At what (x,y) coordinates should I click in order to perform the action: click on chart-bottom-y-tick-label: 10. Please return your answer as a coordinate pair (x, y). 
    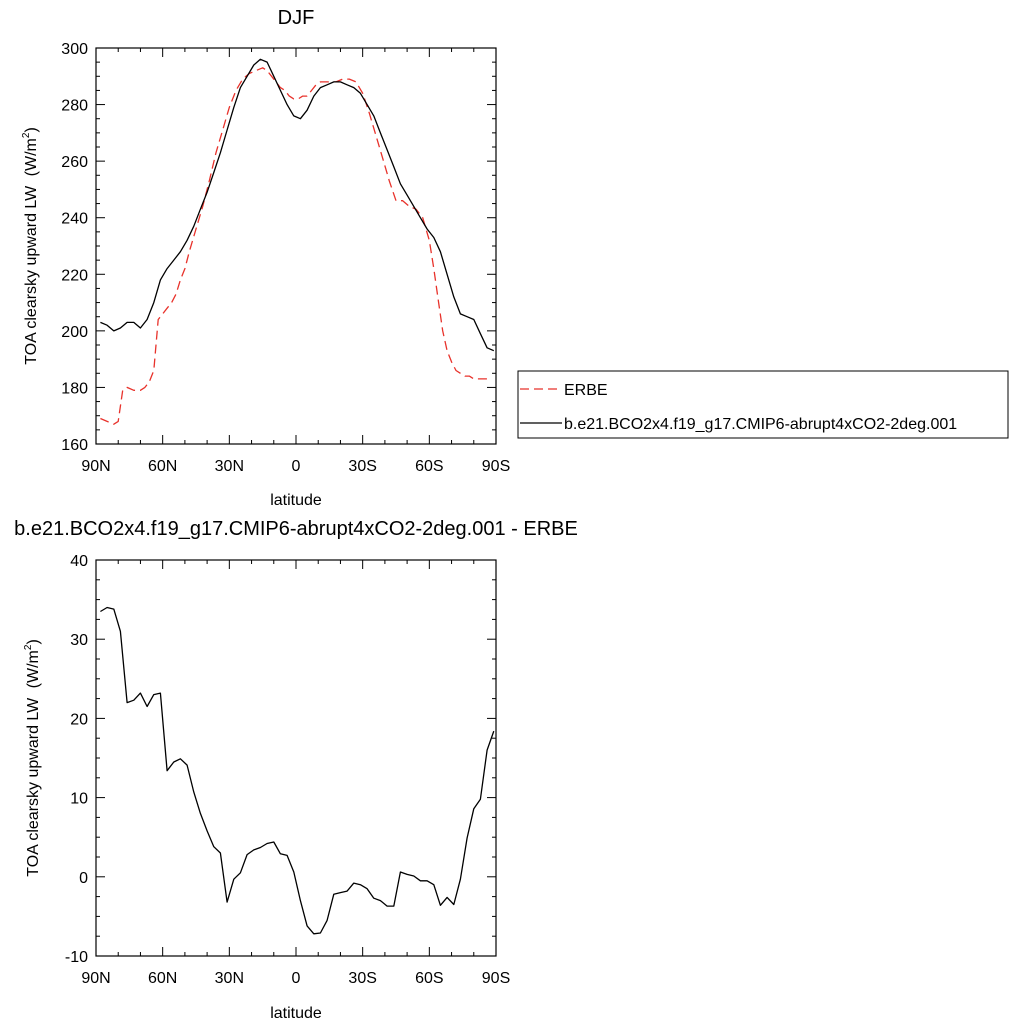
    Looking at the image, I should click on (79, 799).